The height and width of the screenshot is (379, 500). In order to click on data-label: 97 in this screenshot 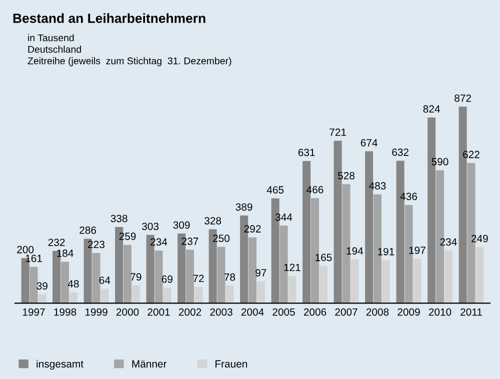, I will do `click(261, 273)`.